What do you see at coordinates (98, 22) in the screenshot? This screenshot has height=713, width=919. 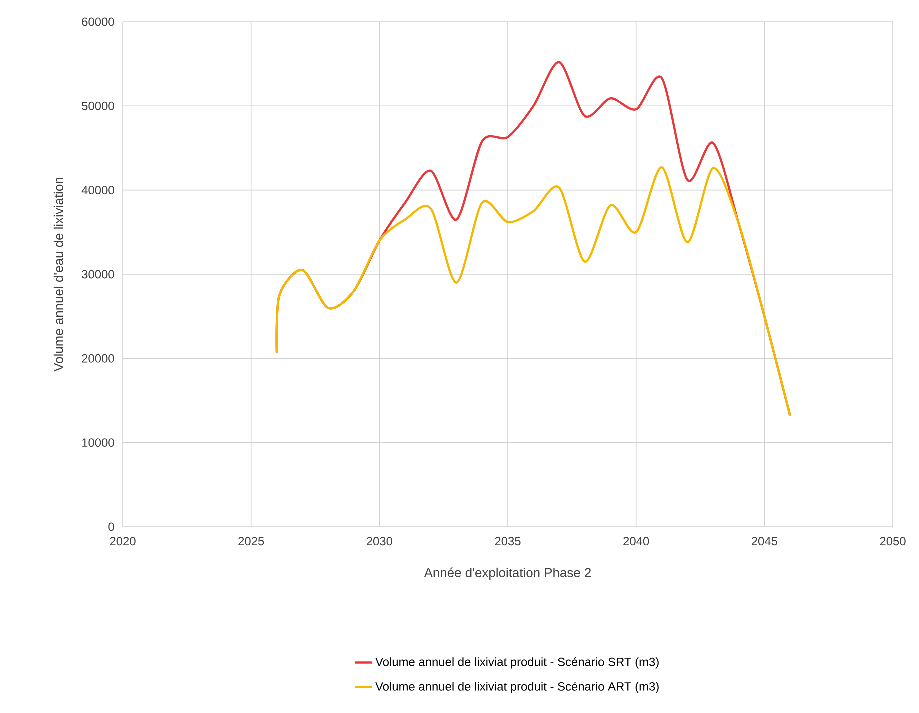 I see `y-tick-label: 60000` at bounding box center [98, 22].